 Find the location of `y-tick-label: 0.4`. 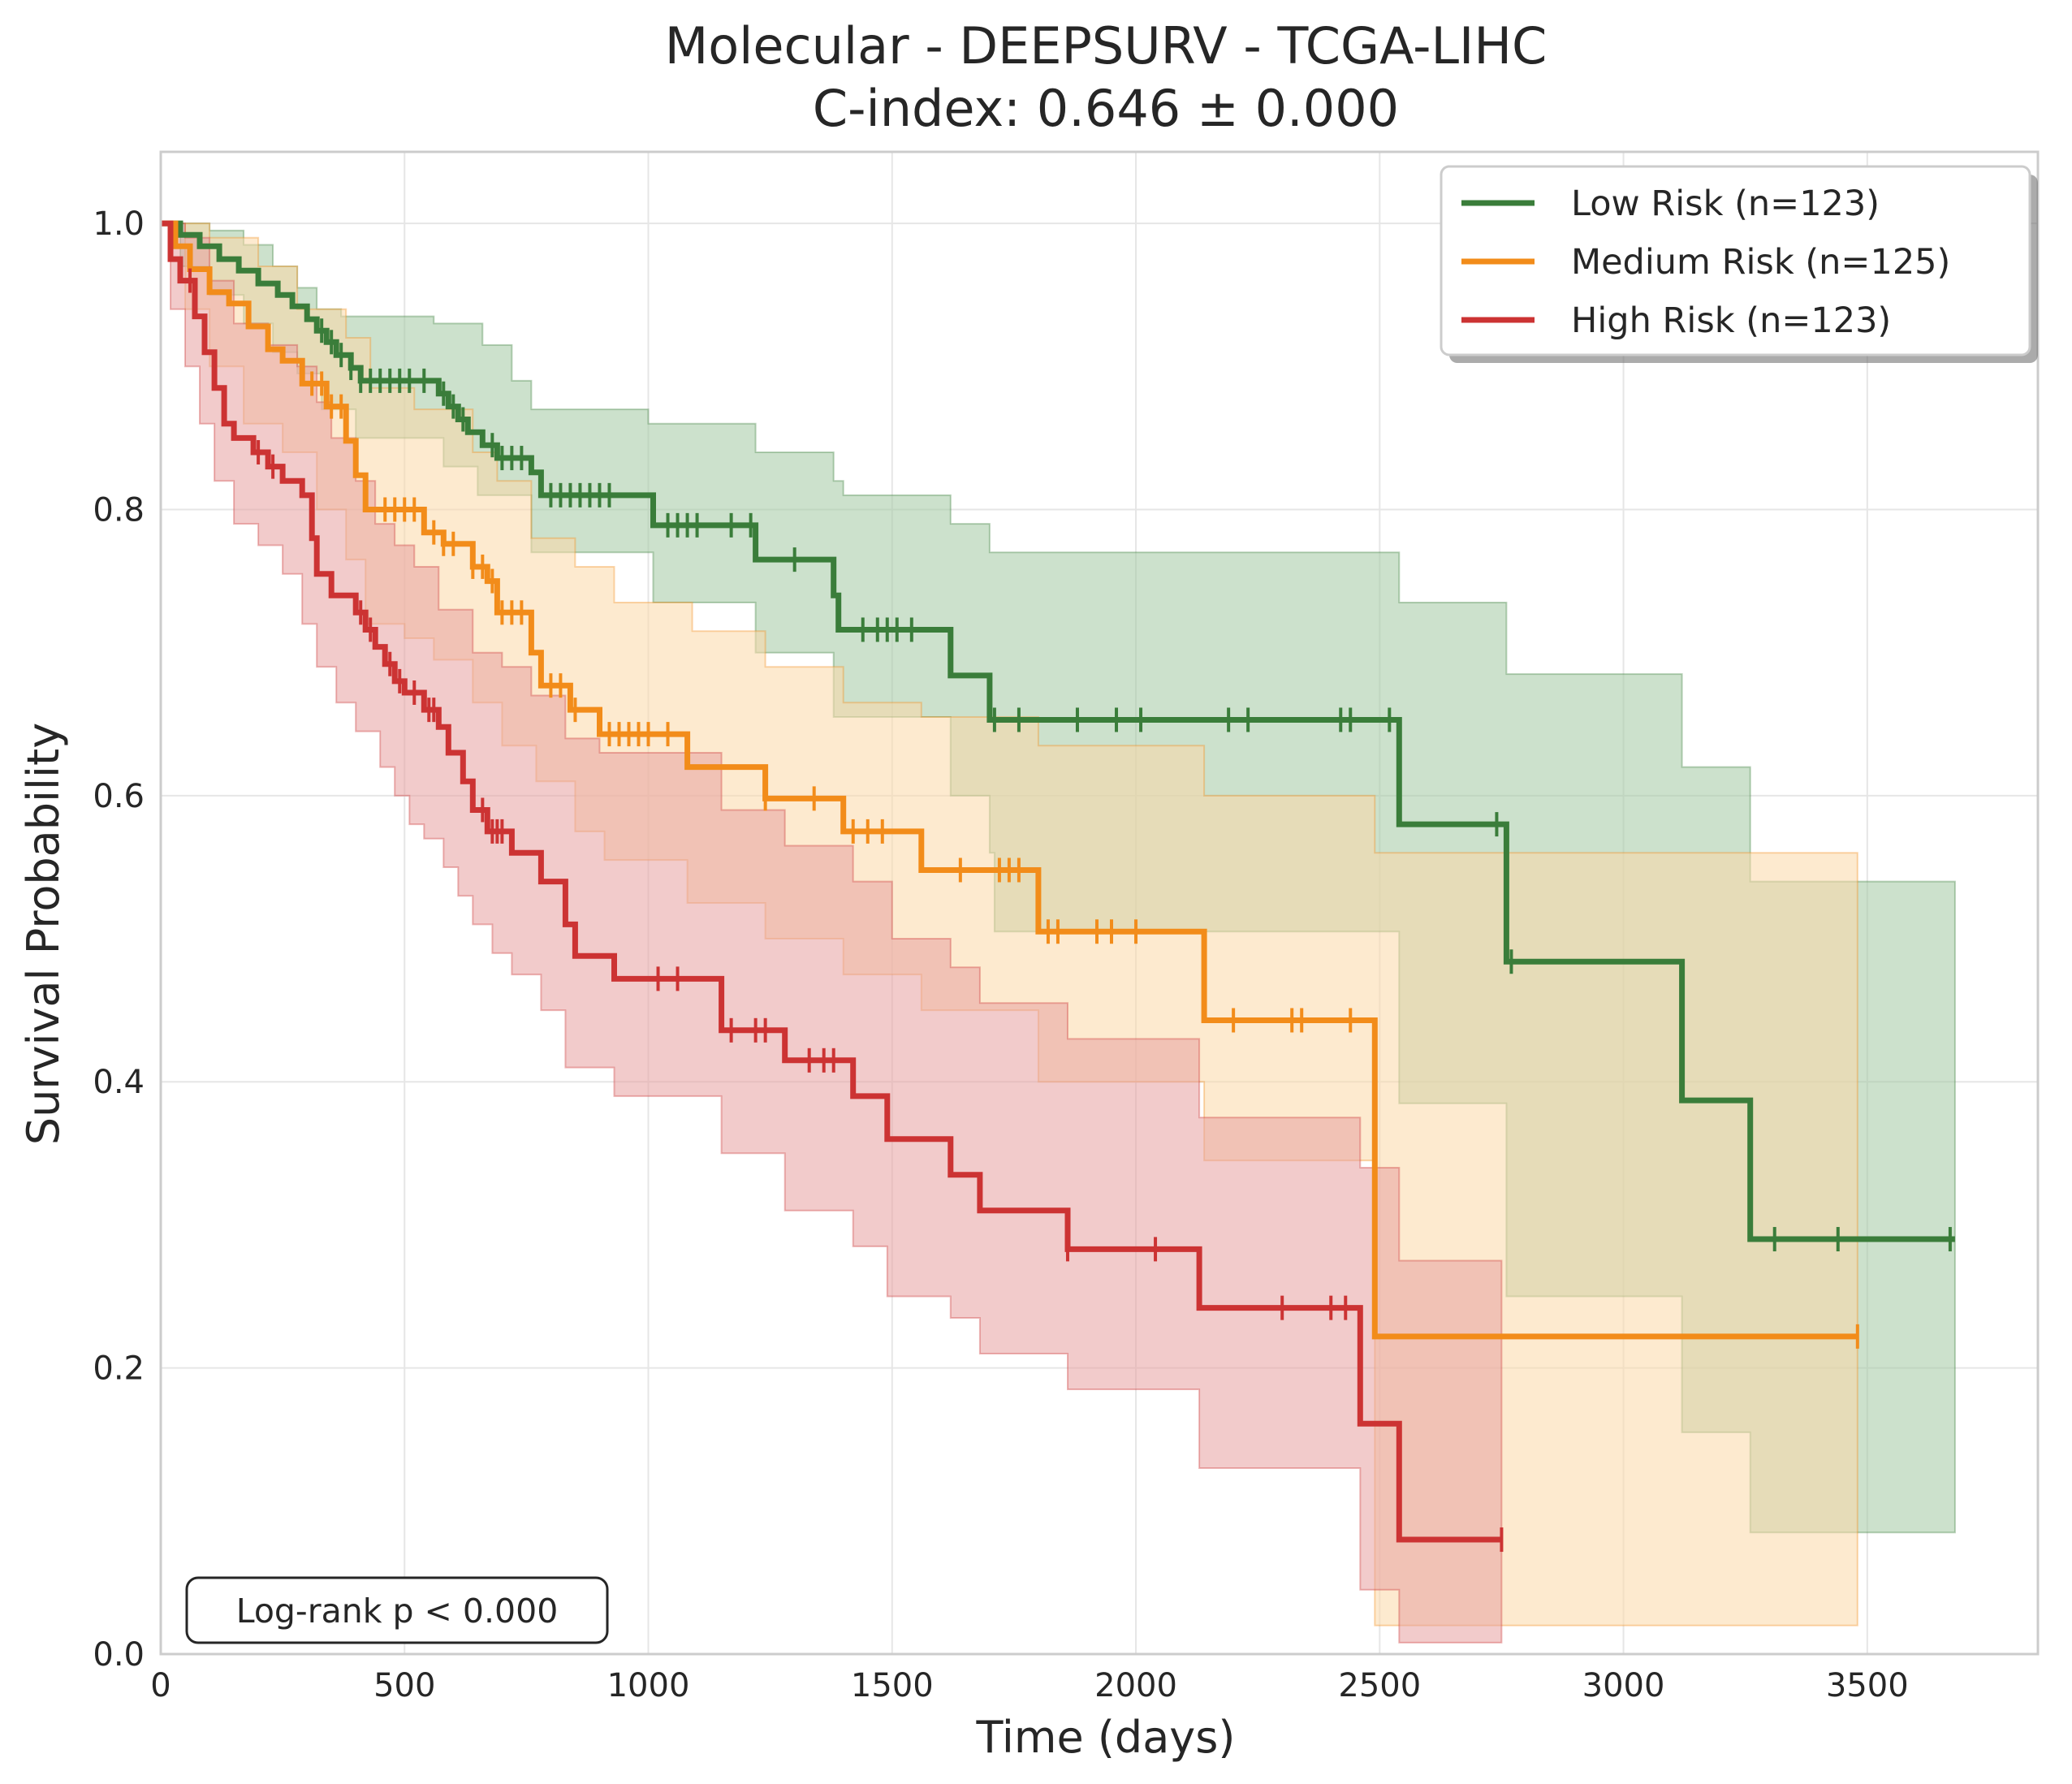

y-tick-label: 0.4 is located at coordinates (119, 1082).